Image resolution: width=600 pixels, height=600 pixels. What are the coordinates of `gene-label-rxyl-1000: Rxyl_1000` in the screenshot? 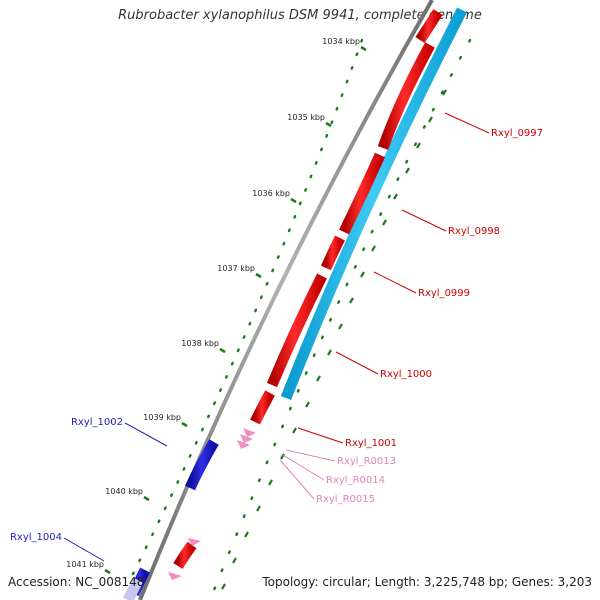 It's located at (406, 374).